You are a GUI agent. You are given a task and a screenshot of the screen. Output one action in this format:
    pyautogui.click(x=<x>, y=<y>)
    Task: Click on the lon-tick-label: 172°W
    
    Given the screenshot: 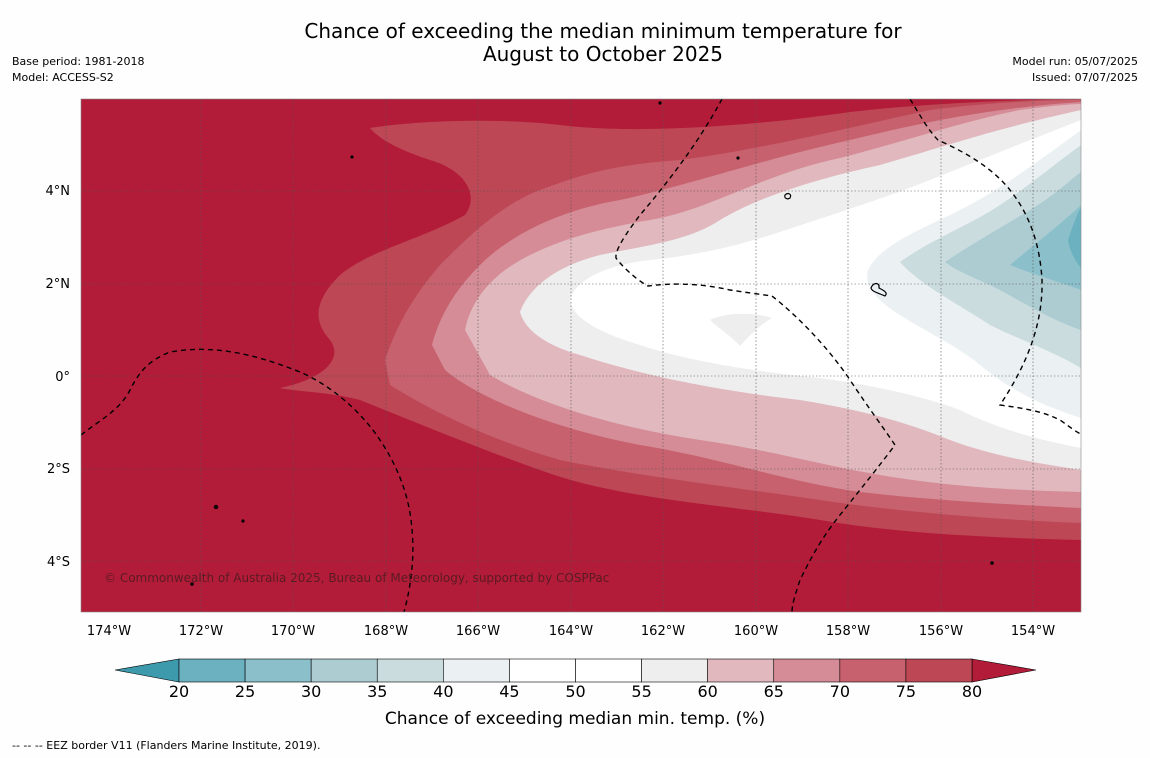 What is the action you would take?
    pyautogui.click(x=201, y=631)
    